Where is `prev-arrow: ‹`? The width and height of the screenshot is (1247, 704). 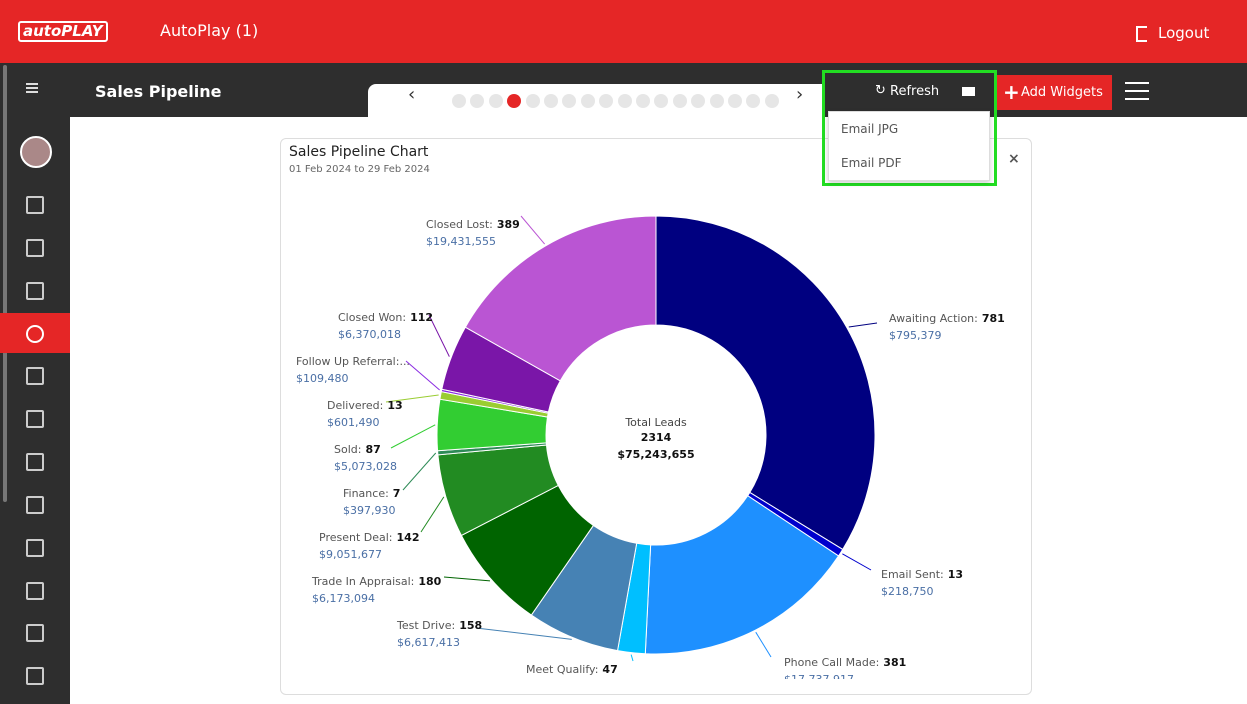
prev-arrow: ‹ is located at coordinates (412, 94).